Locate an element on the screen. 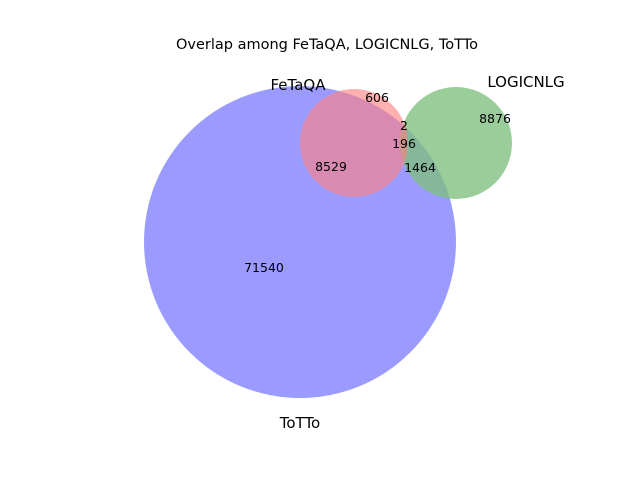  fetaqa-circle is located at coordinates (354, 143).